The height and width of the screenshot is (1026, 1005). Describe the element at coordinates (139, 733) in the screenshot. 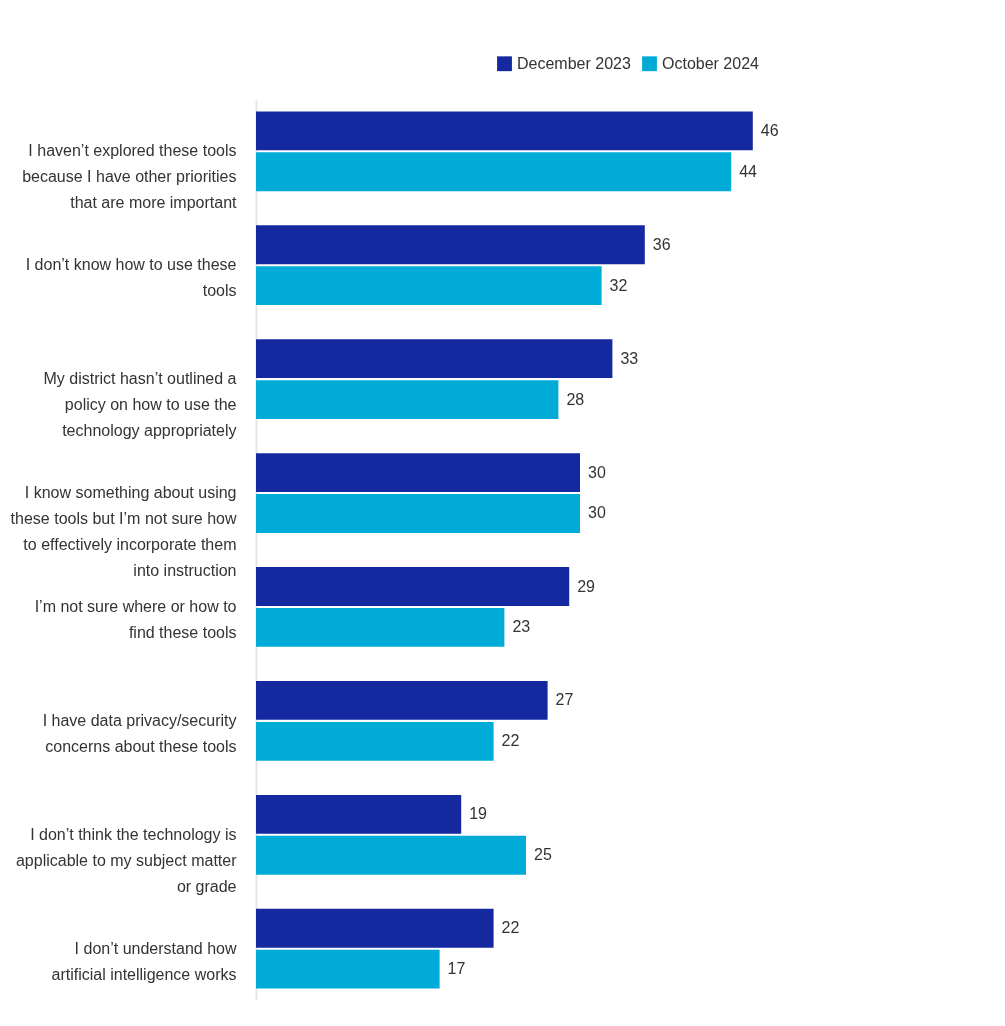

I see `y-tick-label: I have data privacy/security concerns about these tools` at that location.